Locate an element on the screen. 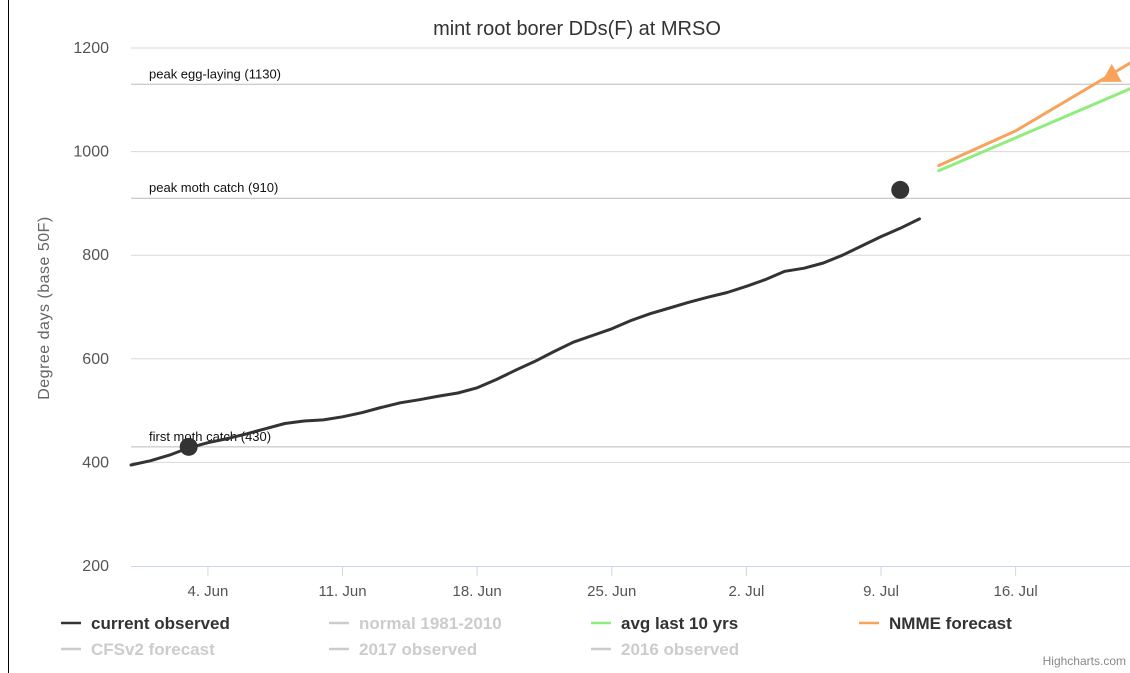 Image resolution: width=1130 pixels, height=673 pixels. x-tick-label: 4. Jun is located at coordinates (207, 591).